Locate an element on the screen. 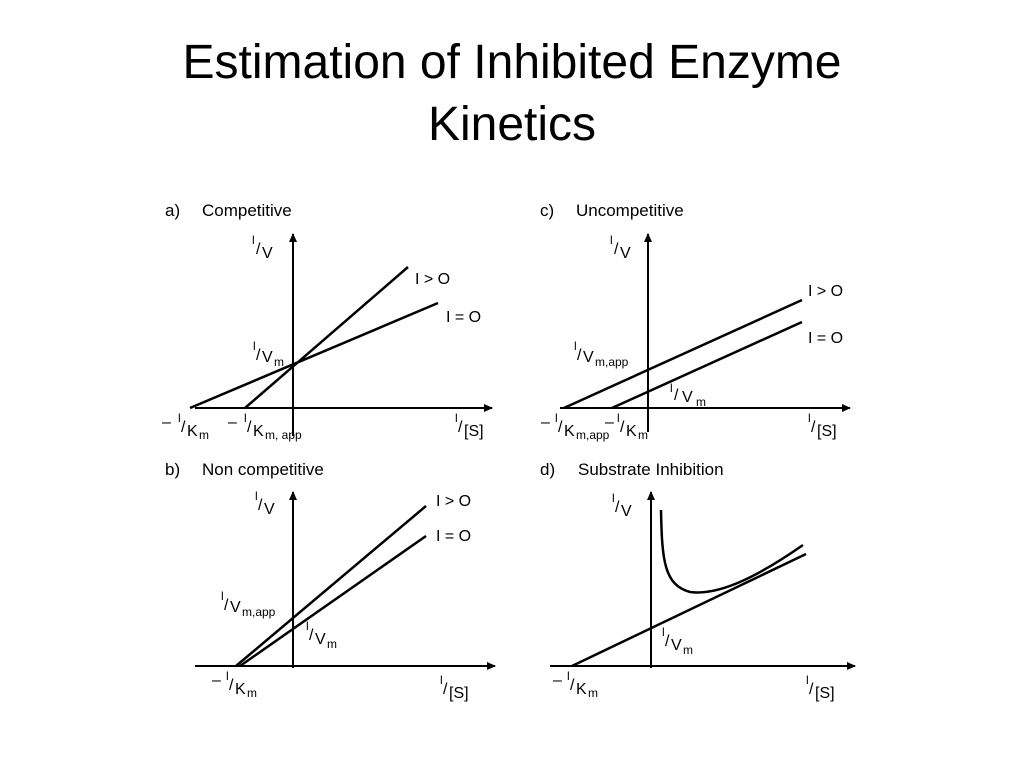 This screenshot has height=768, width=1024. panel-b-line-inhibited is located at coordinates (331, 586).